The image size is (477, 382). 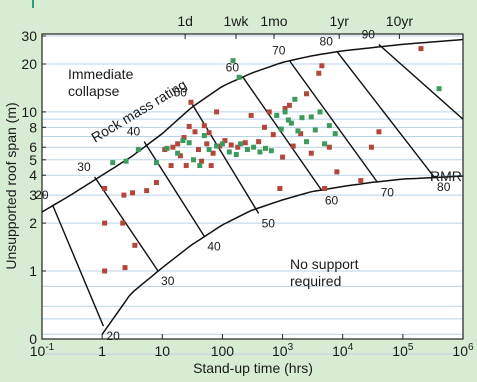 What do you see at coordinates (223, 351) in the screenshot?
I see `x-tick-label: 100` at bounding box center [223, 351].